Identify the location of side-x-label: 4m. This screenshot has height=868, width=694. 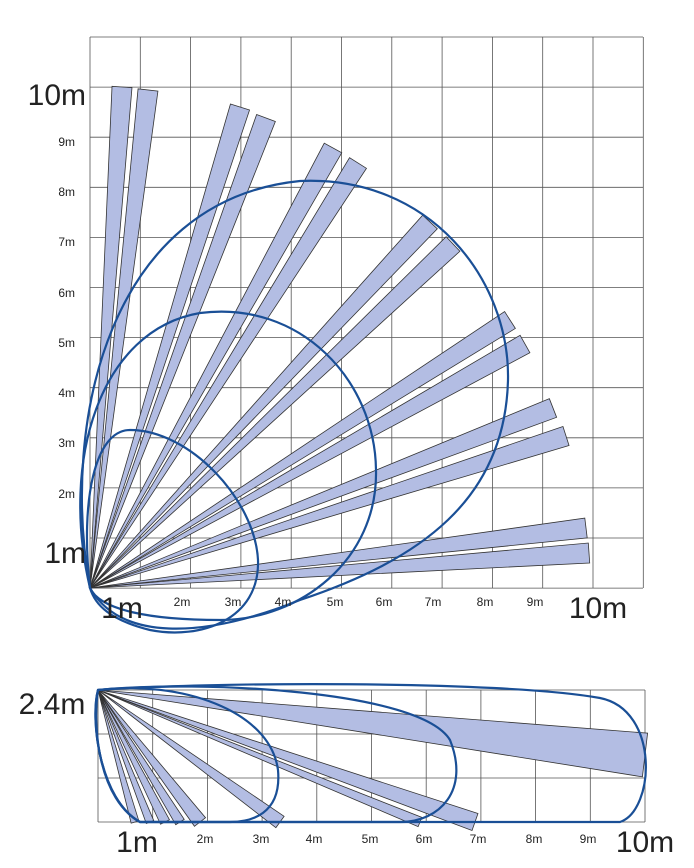
(314, 839).